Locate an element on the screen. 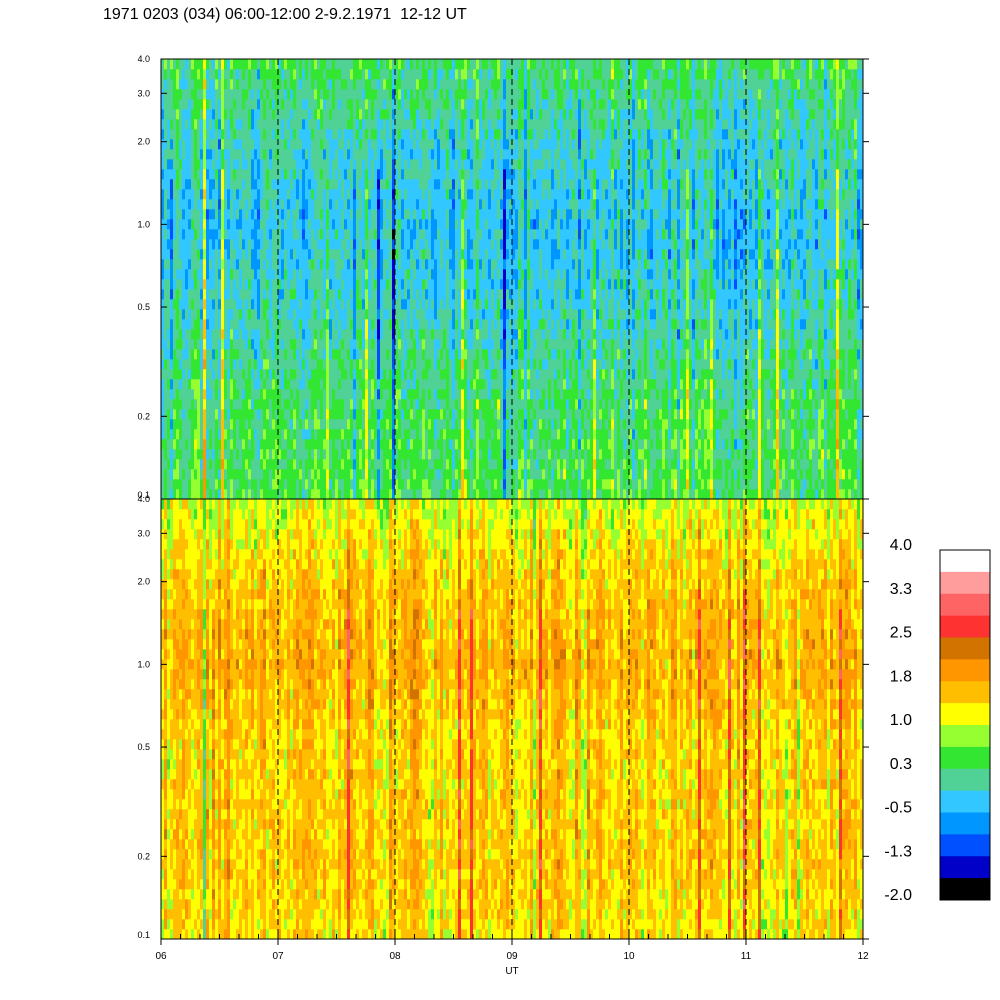  x-tick-label: 10 is located at coordinates (629, 956).